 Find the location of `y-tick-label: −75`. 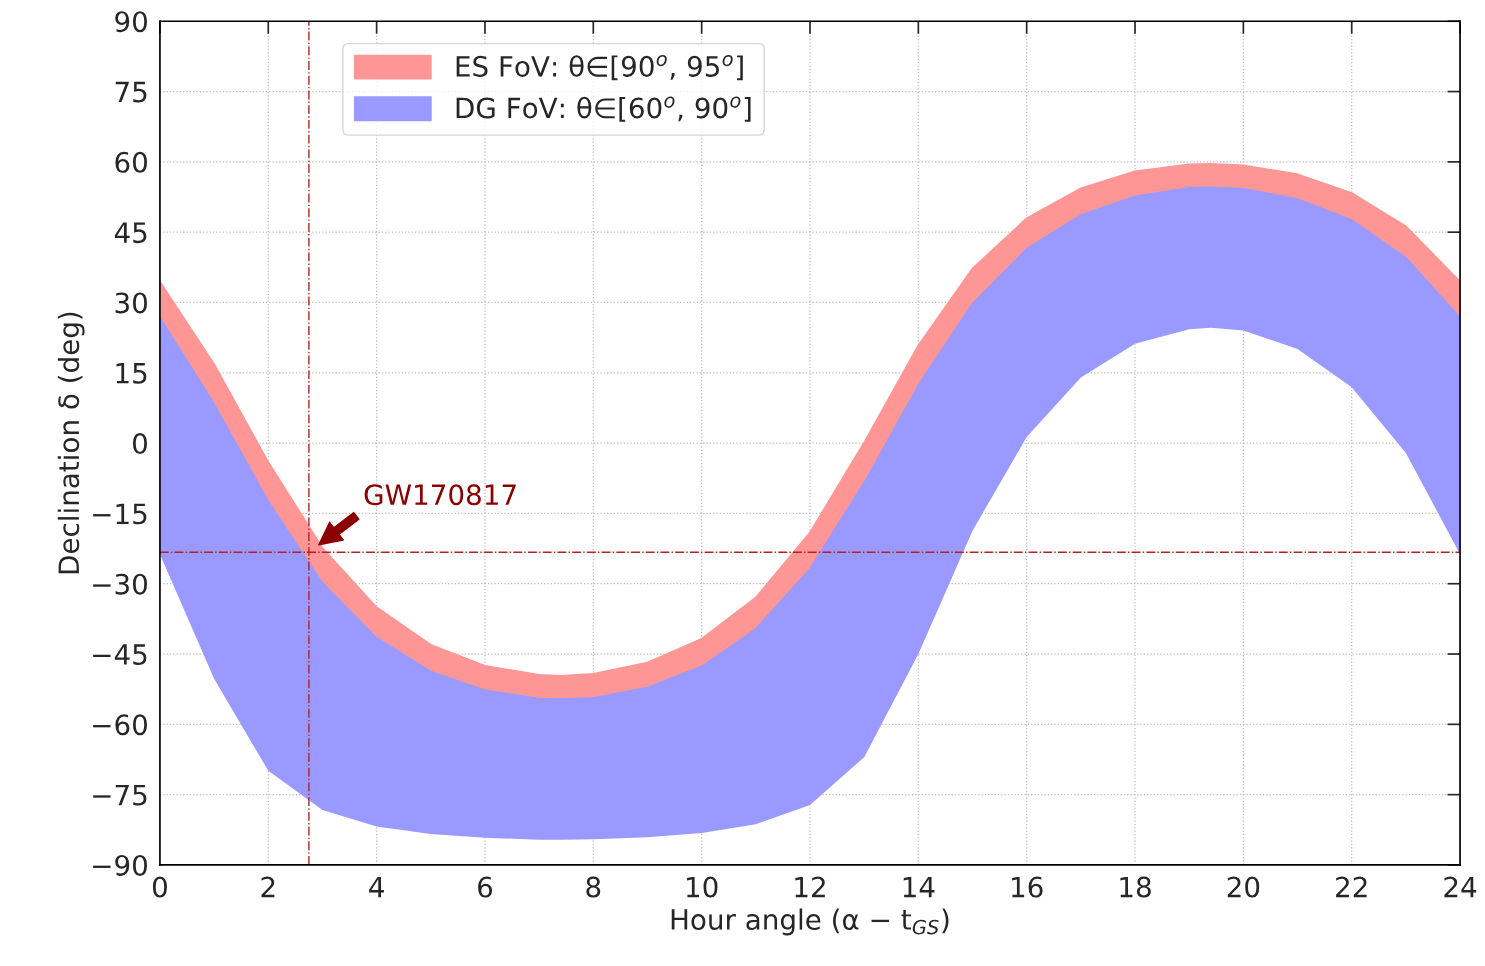

y-tick-label: −75 is located at coordinates (120, 795).